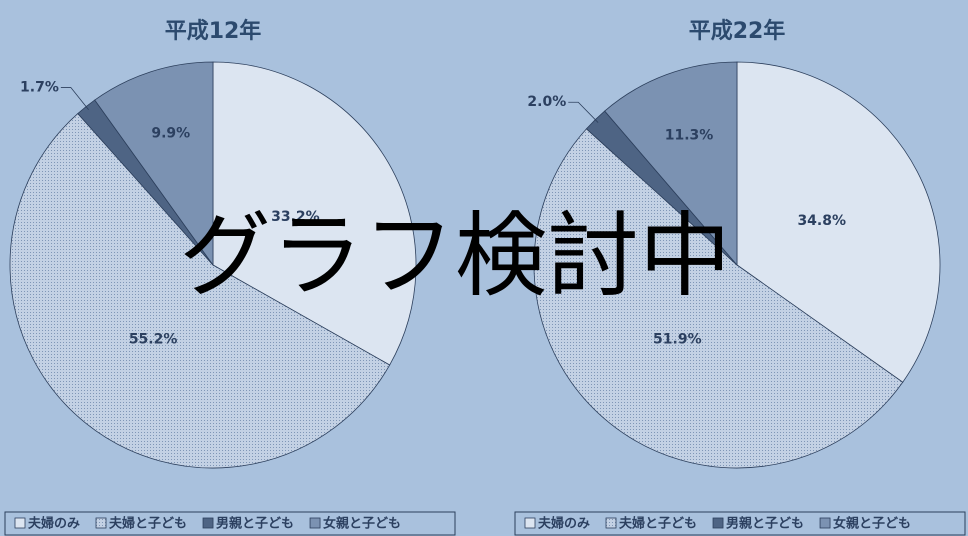  Describe the element at coordinates (170, 134) in the screenshot. I see `data-label: 9.9%` at that location.